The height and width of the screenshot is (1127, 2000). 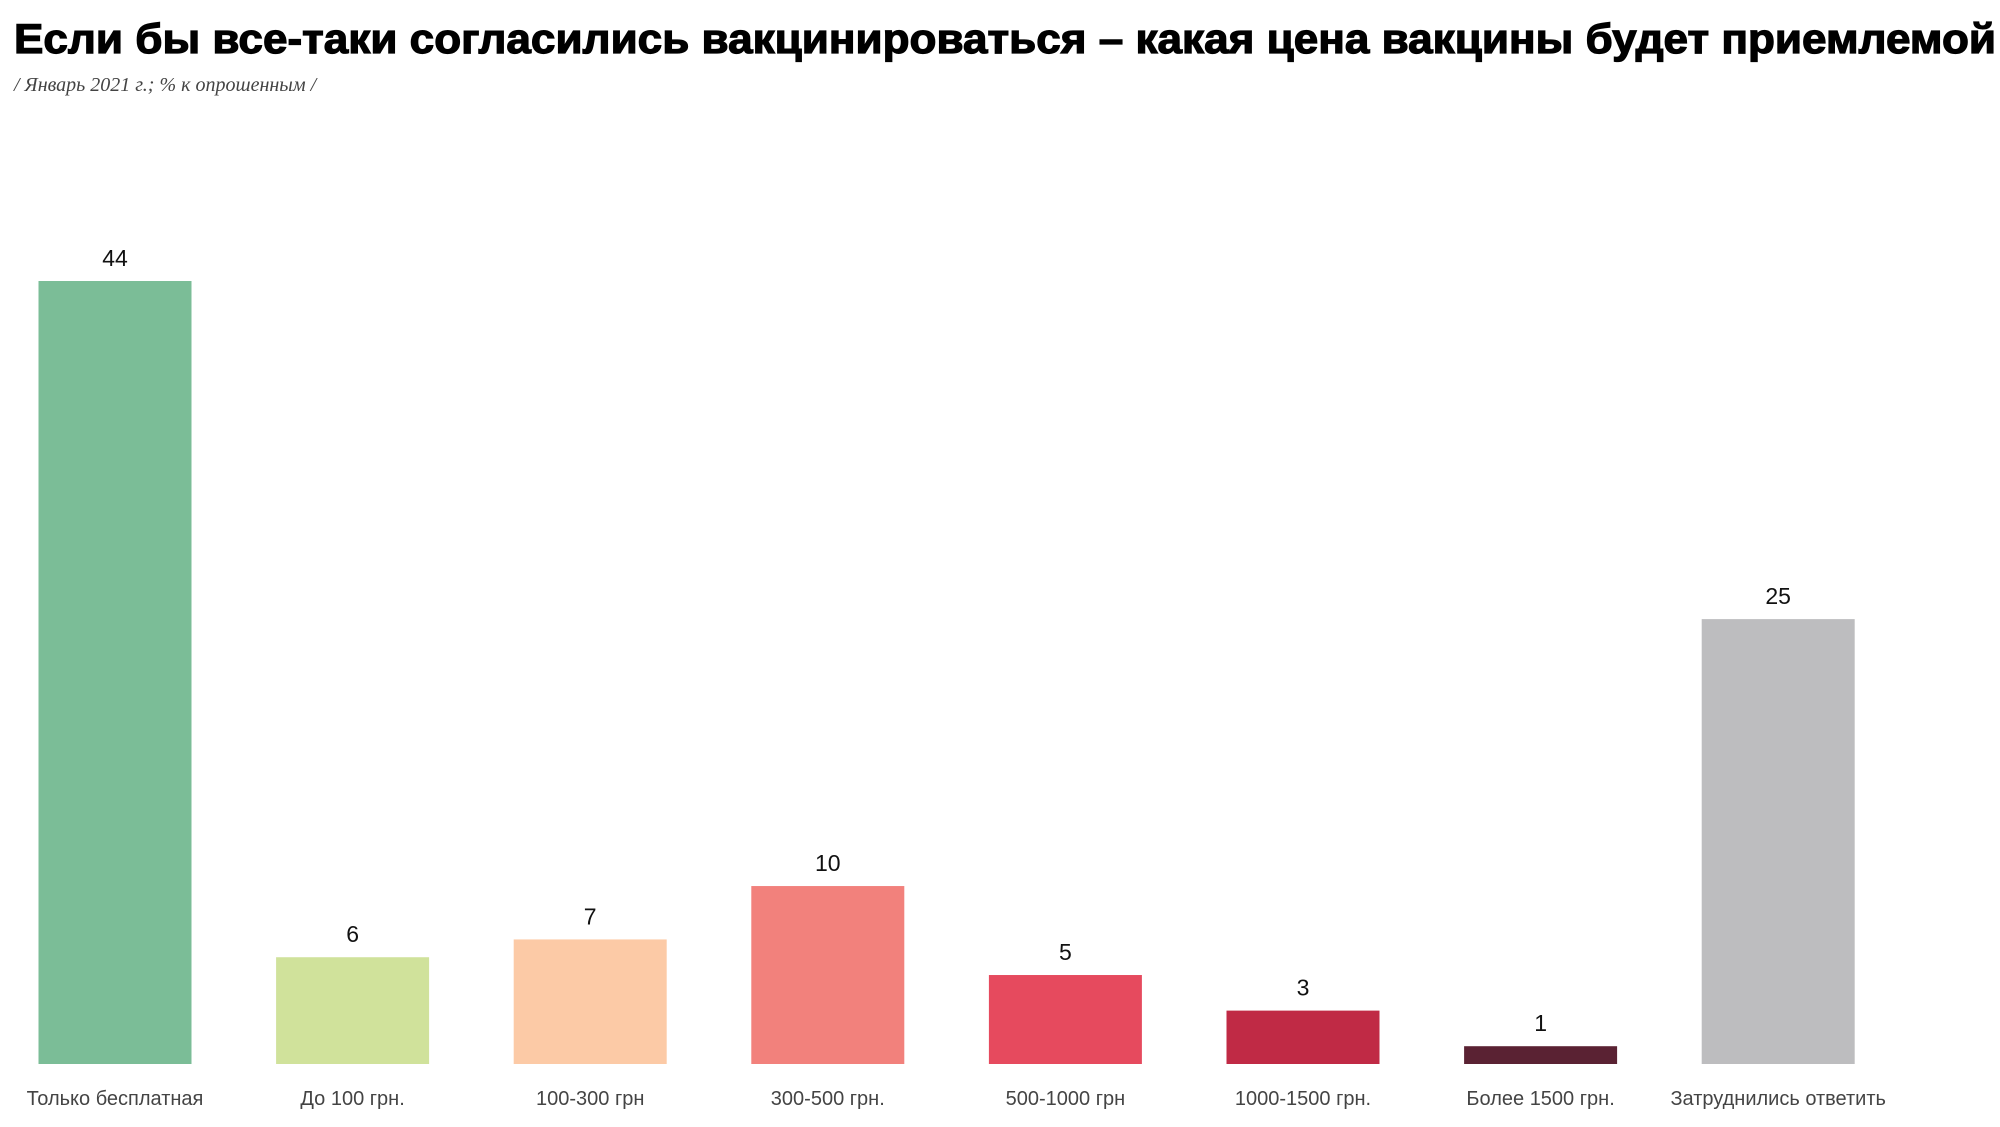 What do you see at coordinates (1303, 1099) in the screenshot?
I see `category-label: 1000-1500 грн.` at bounding box center [1303, 1099].